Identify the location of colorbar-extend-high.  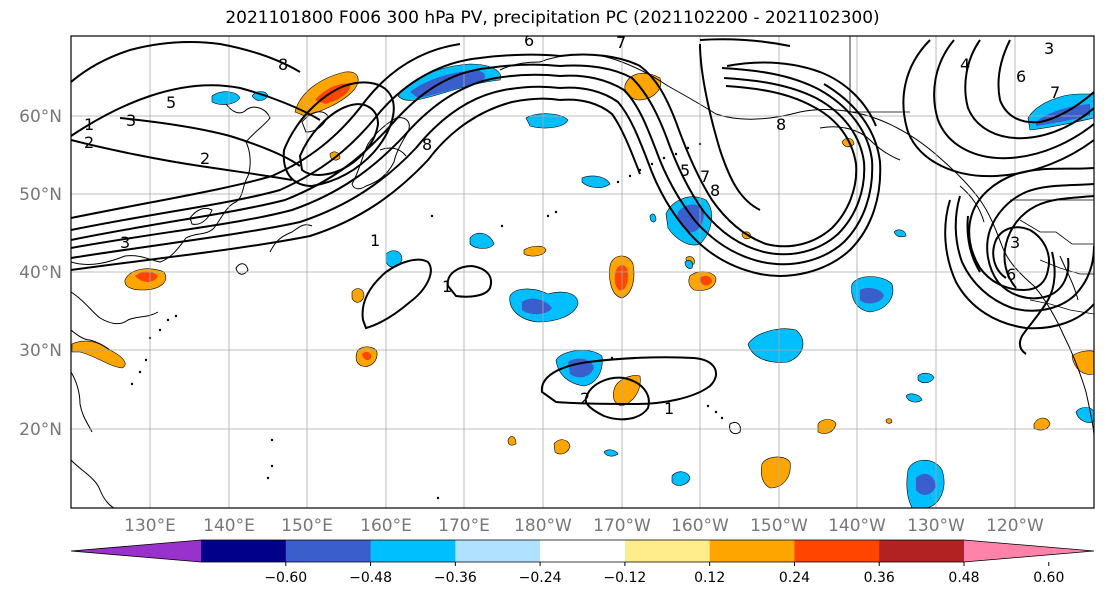
(1029, 551).